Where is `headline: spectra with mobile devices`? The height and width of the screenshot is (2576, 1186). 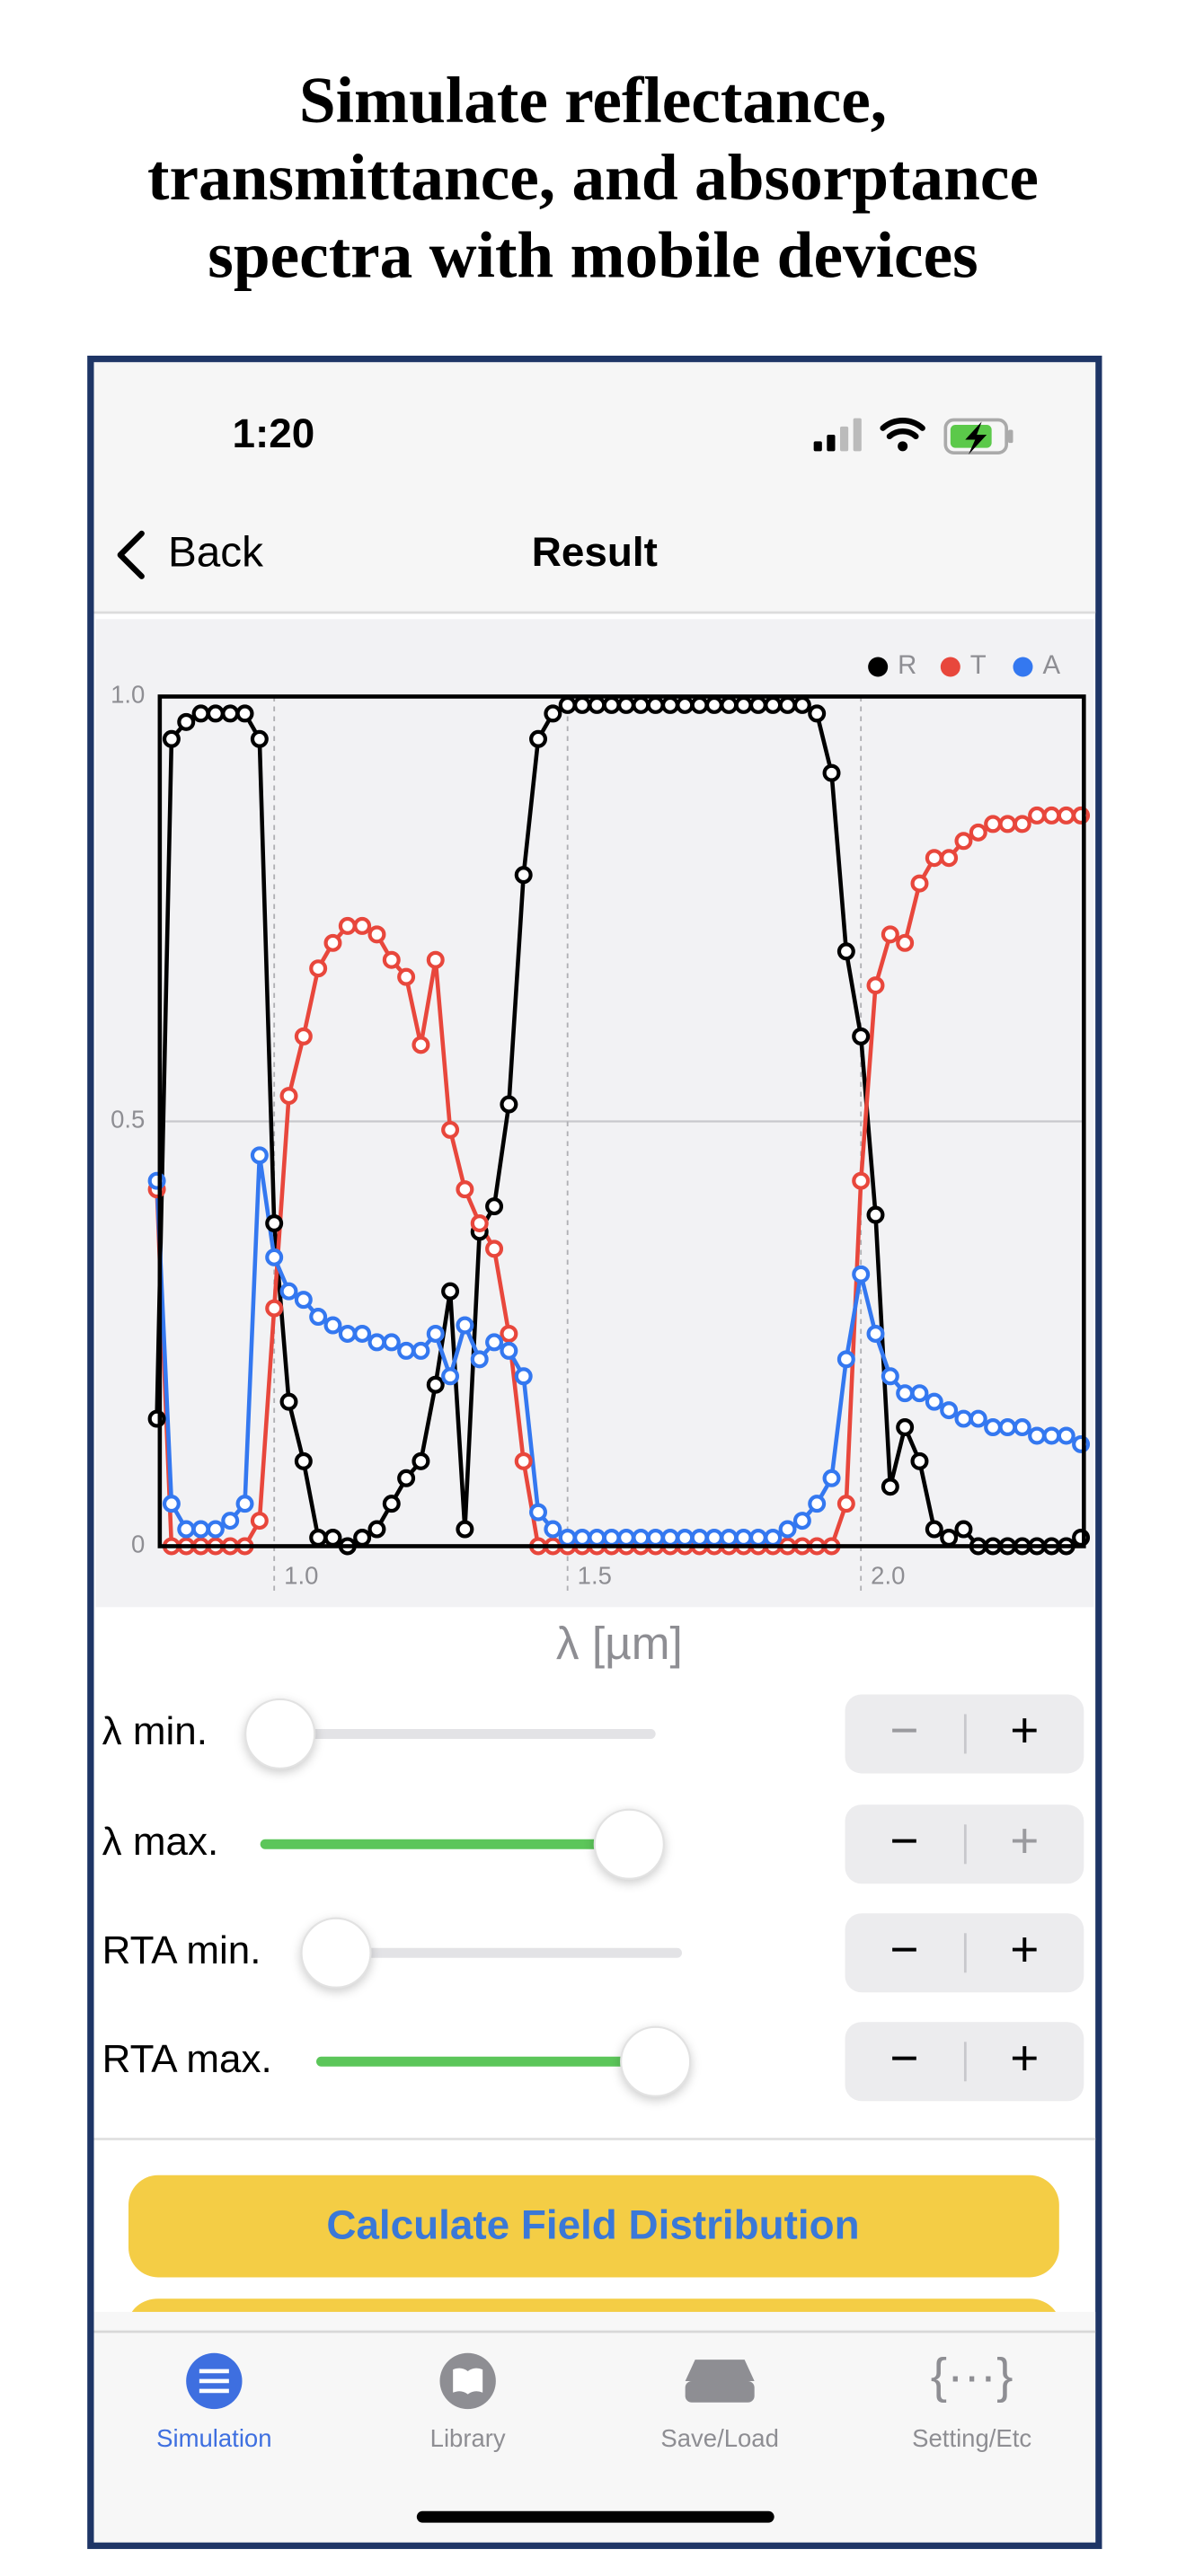 headline: spectra with mobile devices is located at coordinates (593, 254).